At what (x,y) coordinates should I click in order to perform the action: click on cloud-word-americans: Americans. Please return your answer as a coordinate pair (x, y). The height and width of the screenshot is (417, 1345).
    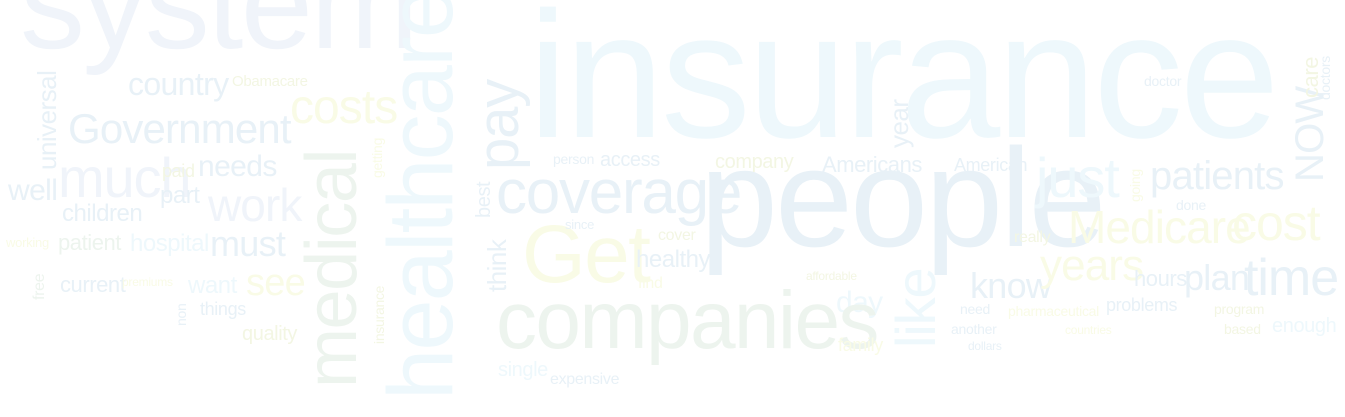
    Looking at the image, I should click on (872, 164).